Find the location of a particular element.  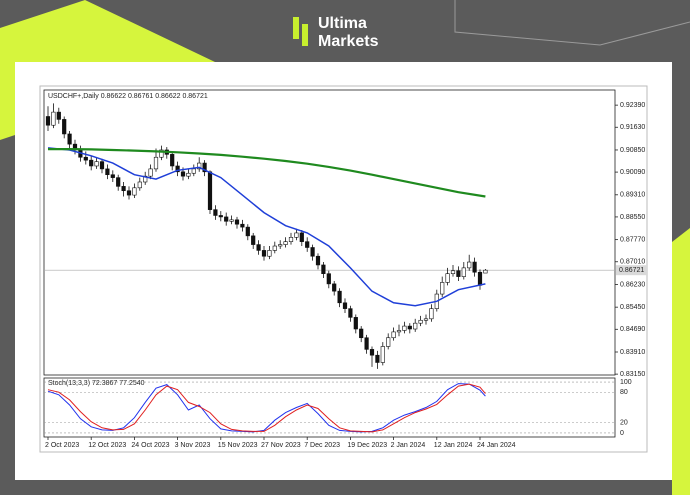

x-tick-label: 12 Jan 2024 is located at coordinates (453, 445).